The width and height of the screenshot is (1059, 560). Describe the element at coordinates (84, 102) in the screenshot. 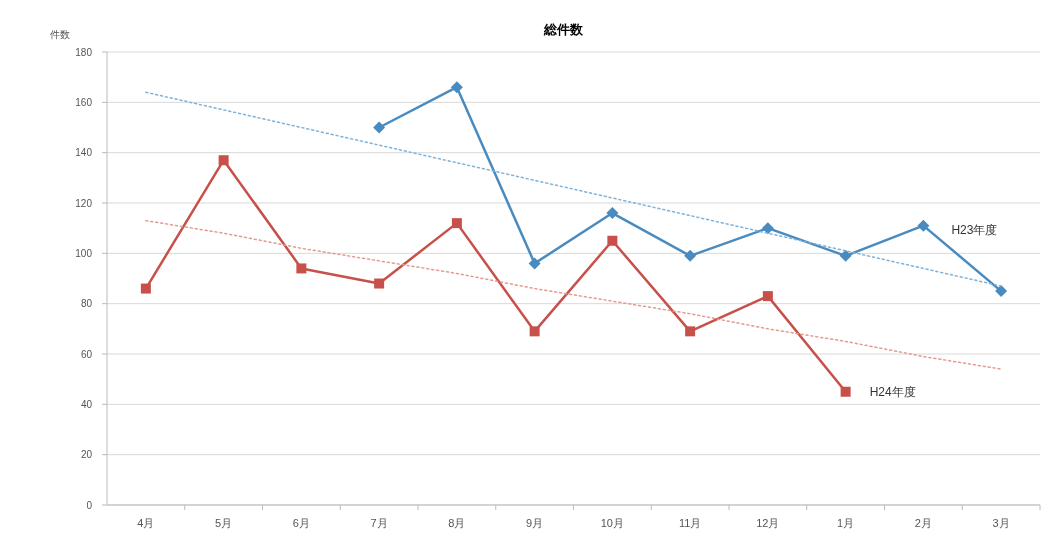

I see `y-tick-label: 160` at that location.